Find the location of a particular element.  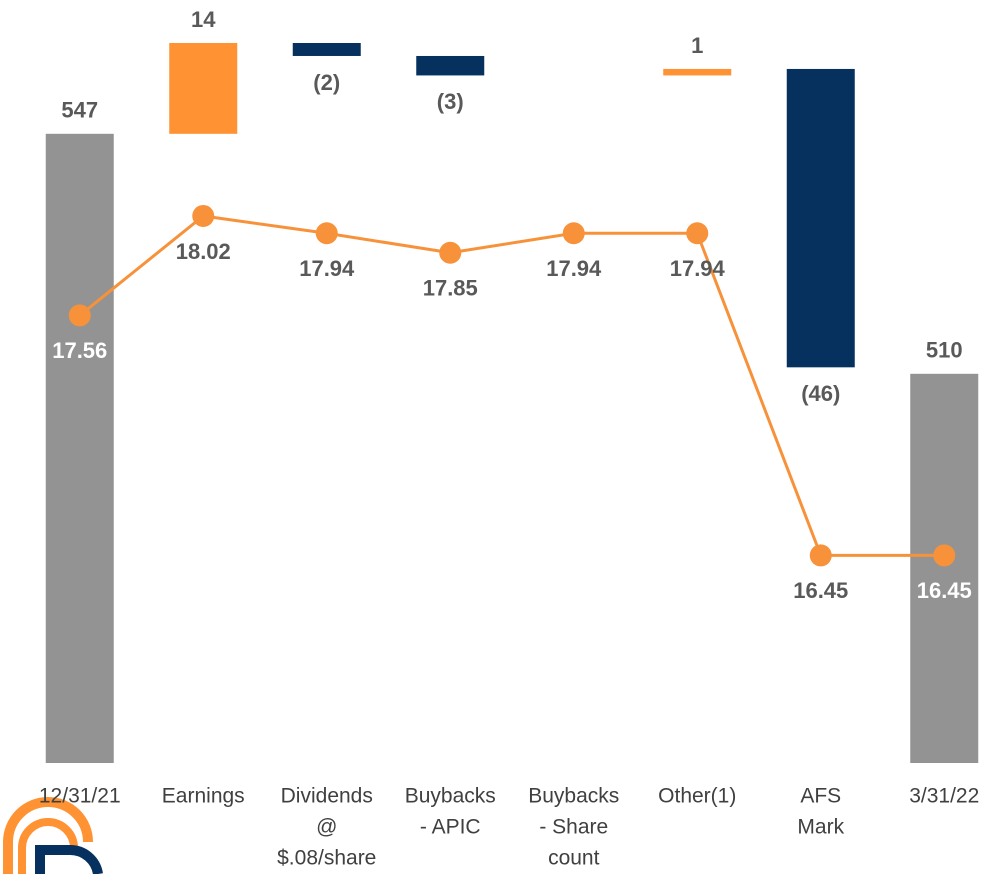

x-tick-label: count is located at coordinates (574, 858).